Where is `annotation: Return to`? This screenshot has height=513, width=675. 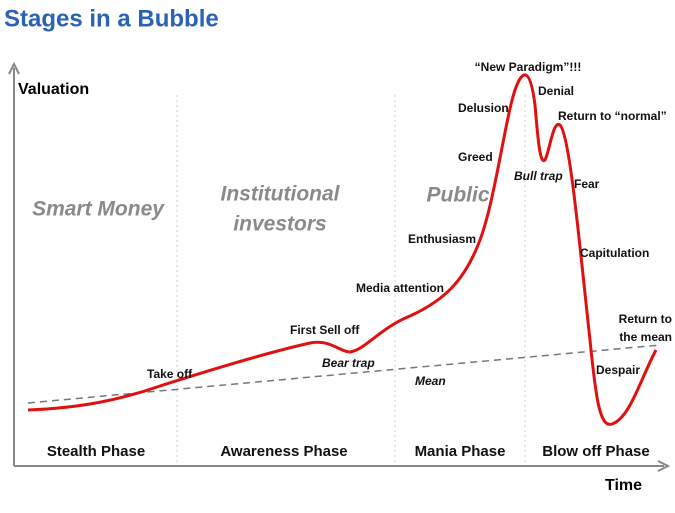 annotation: Return to is located at coordinates (645, 319).